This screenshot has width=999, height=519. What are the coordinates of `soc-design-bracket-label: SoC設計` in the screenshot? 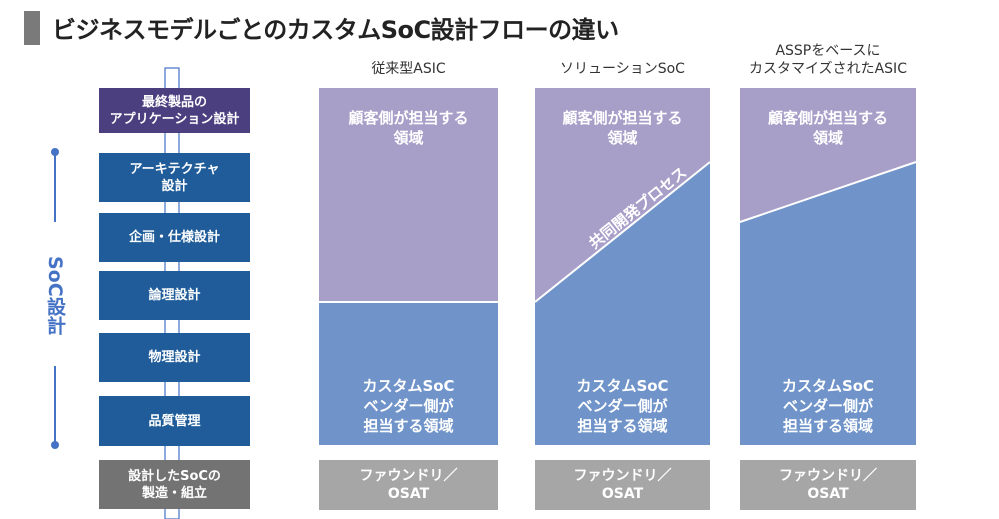 It's located at (55, 295).